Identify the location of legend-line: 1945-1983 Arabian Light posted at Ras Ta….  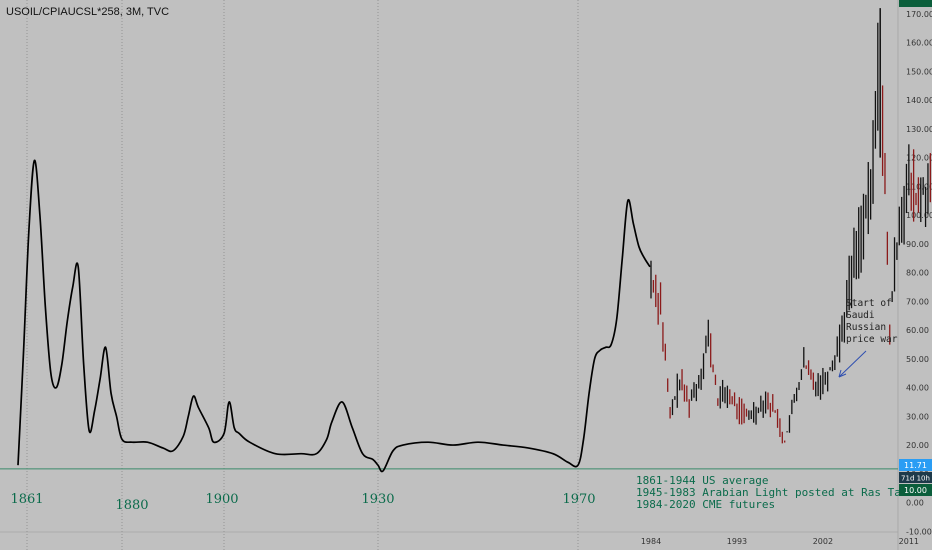
(781, 492).